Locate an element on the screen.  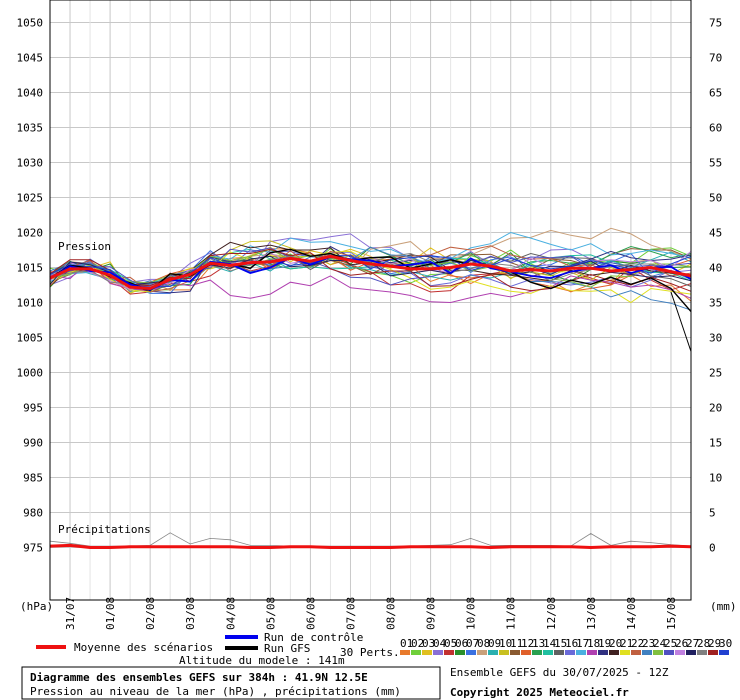
pert-legend-label: 06 is located at coordinates (461, 643).